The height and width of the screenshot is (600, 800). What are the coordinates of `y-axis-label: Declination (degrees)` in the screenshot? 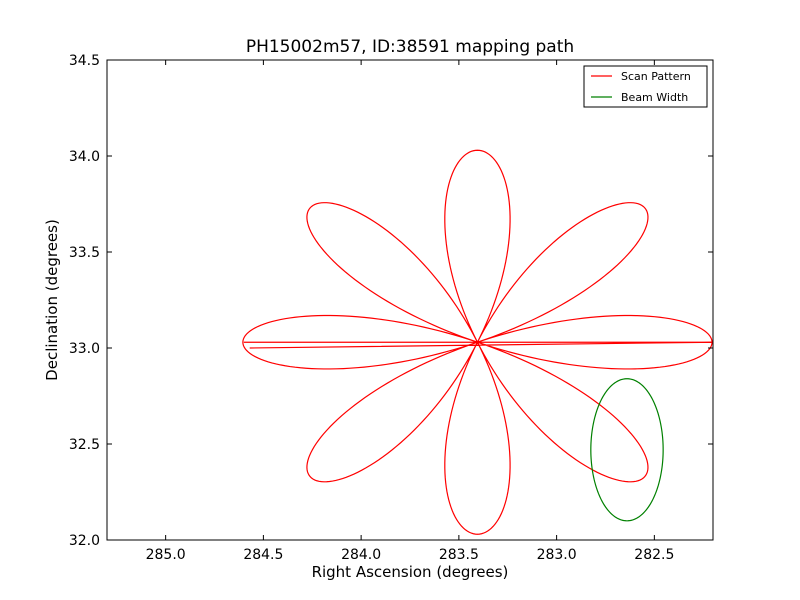 It's located at (52, 300).